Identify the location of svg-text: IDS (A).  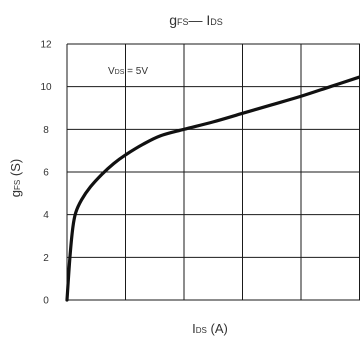
(210, 328).